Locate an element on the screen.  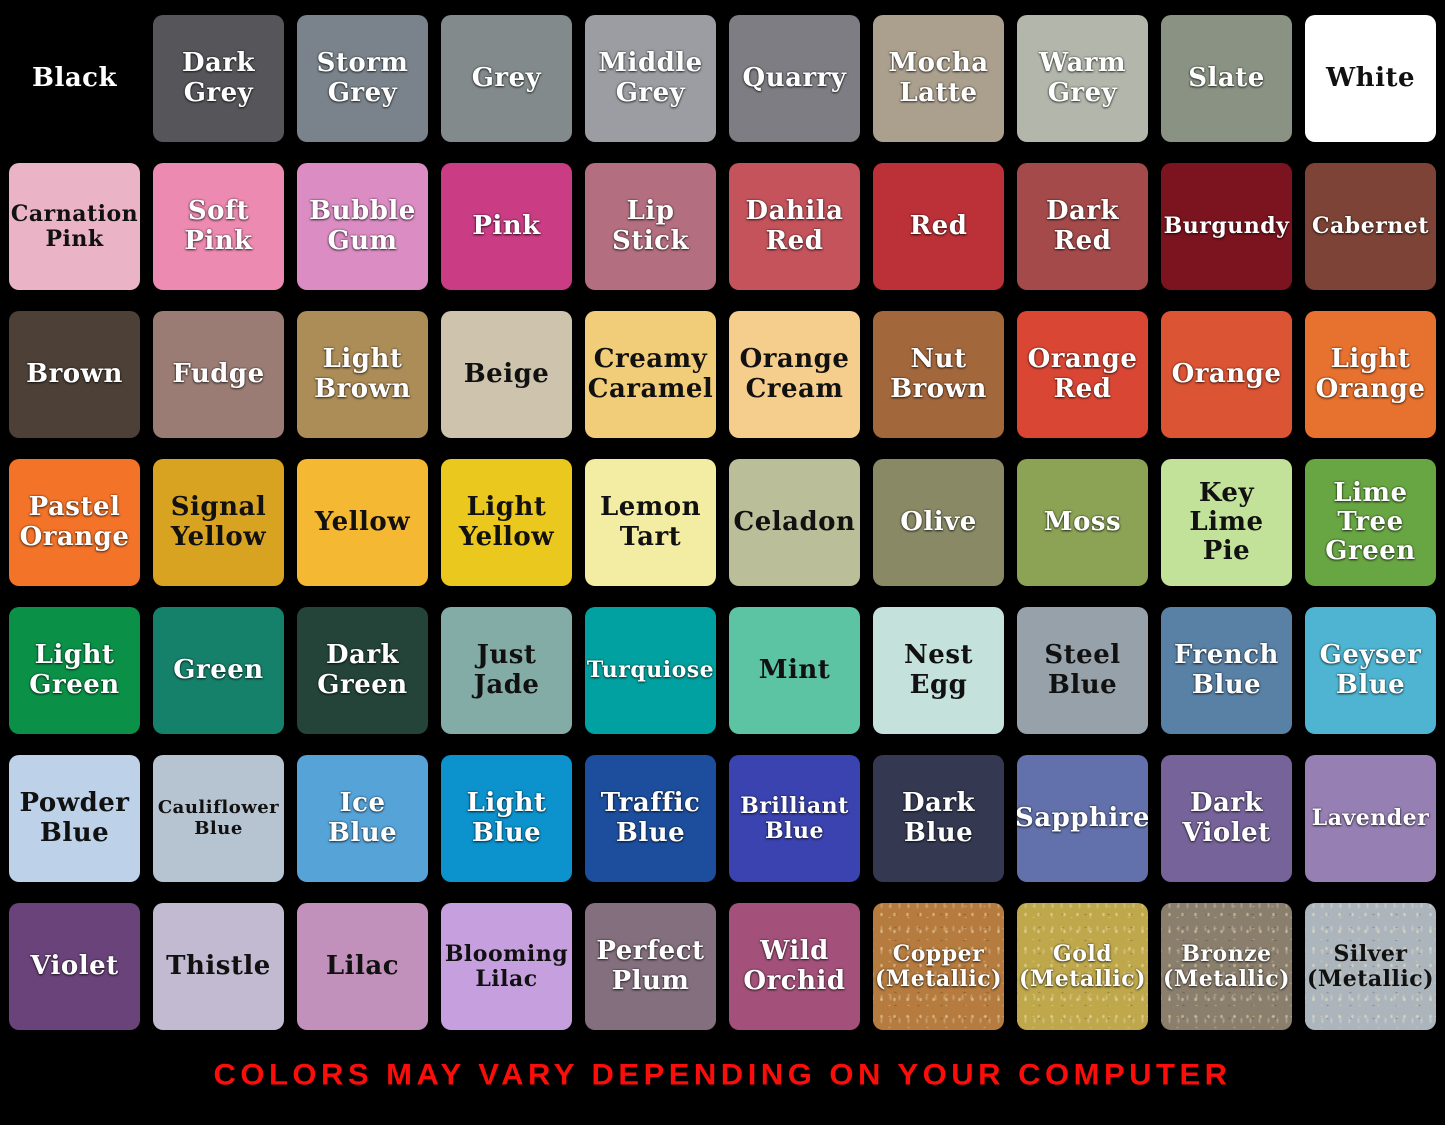
color-swatch-label: Storm Grey is located at coordinates (362, 78).